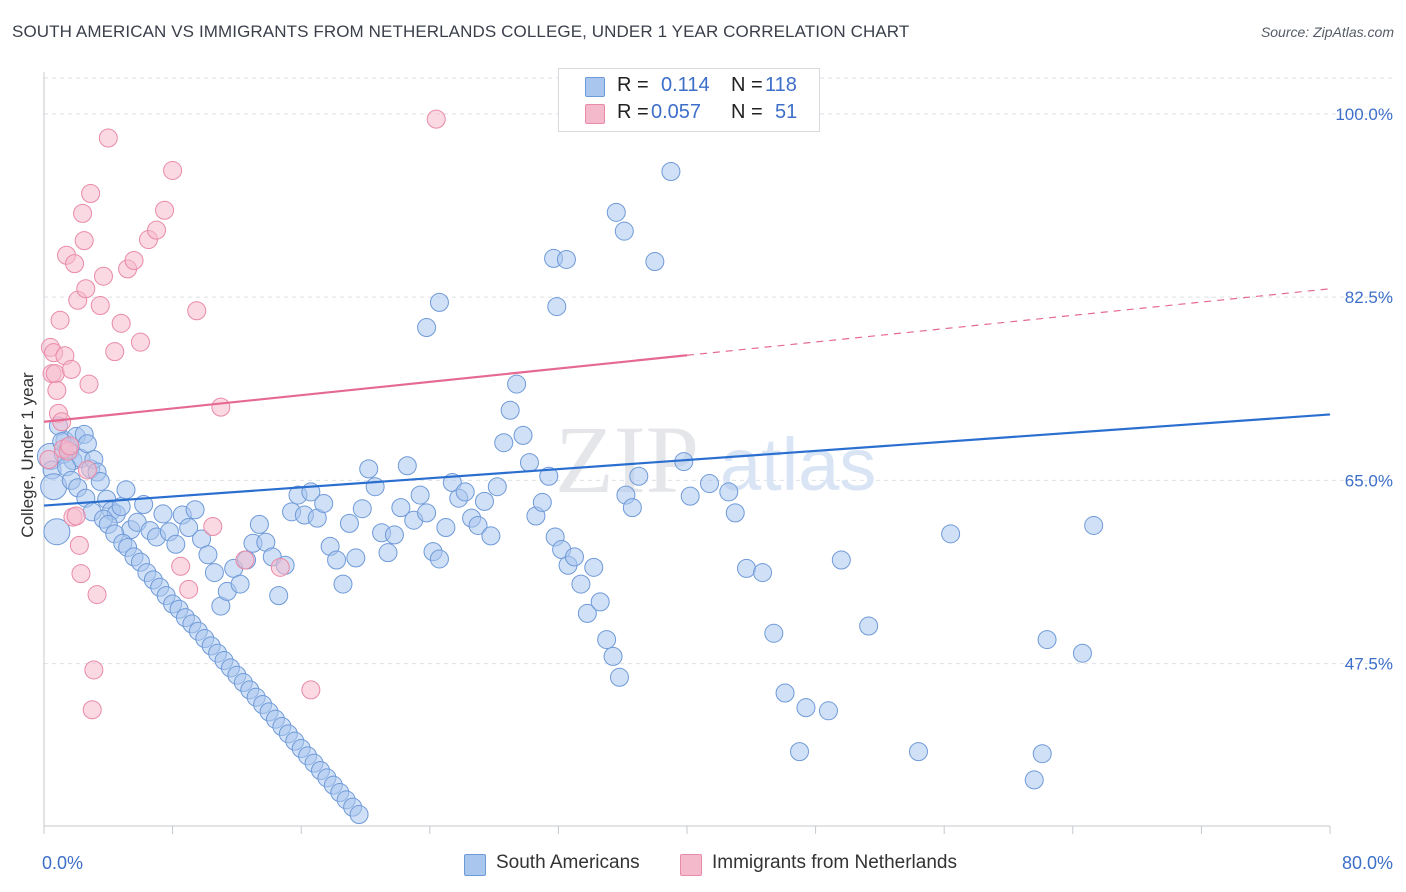 The width and height of the screenshot is (1406, 892). I want to click on y-tick-label: 82.5%, so click(1369, 297).